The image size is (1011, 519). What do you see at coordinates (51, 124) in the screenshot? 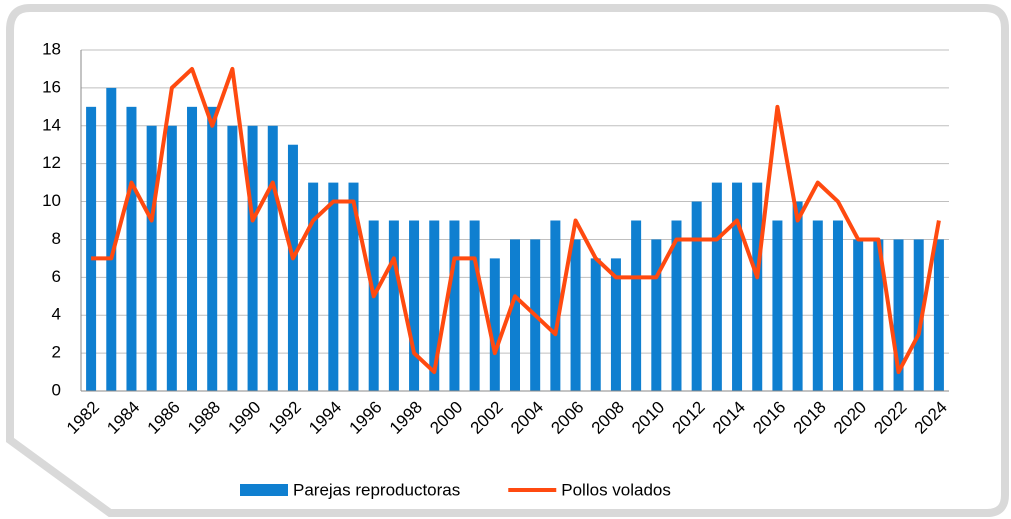
I see `y-tick-label: 14` at bounding box center [51, 124].